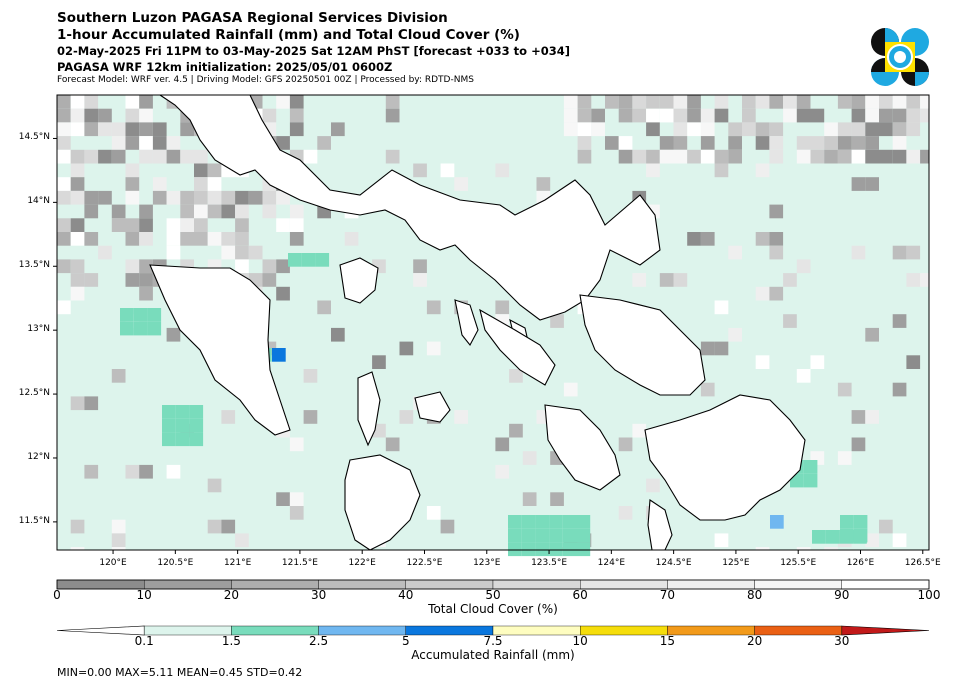 Image resolution: width=955 pixels, height=692 pixels. I want to click on cloud-colorbar-label: 100, so click(929, 595).